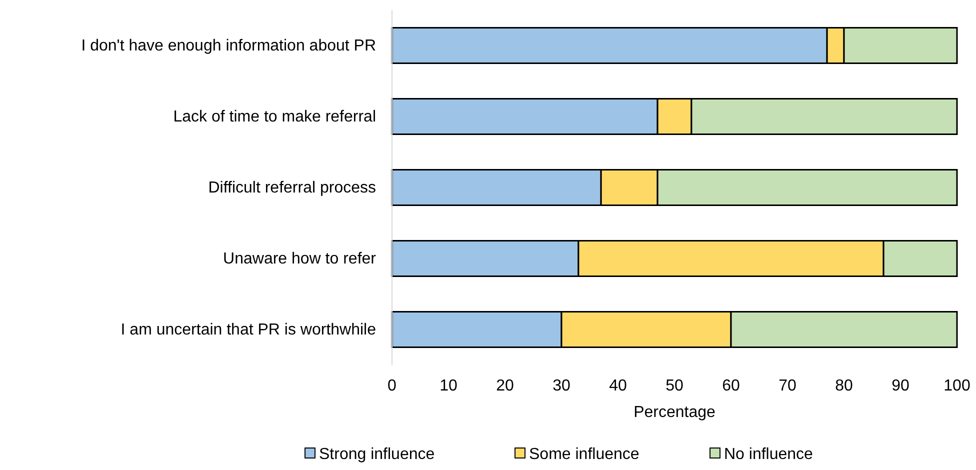  Describe the element at coordinates (449, 385) in the screenshot. I see `x-tick-label: 10` at that location.